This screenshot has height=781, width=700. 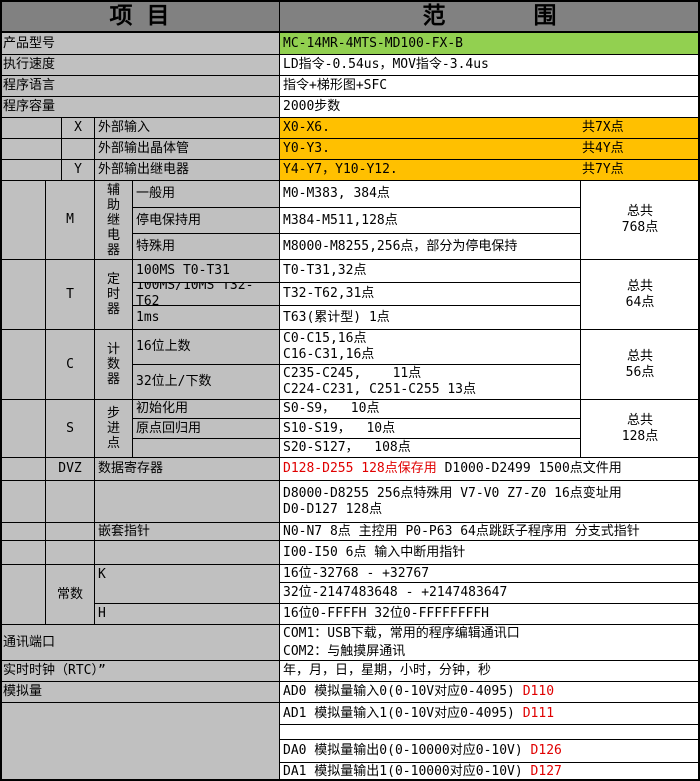 What do you see at coordinates (187, 614) in the screenshot?
I see `constant-h-label: H` at bounding box center [187, 614].